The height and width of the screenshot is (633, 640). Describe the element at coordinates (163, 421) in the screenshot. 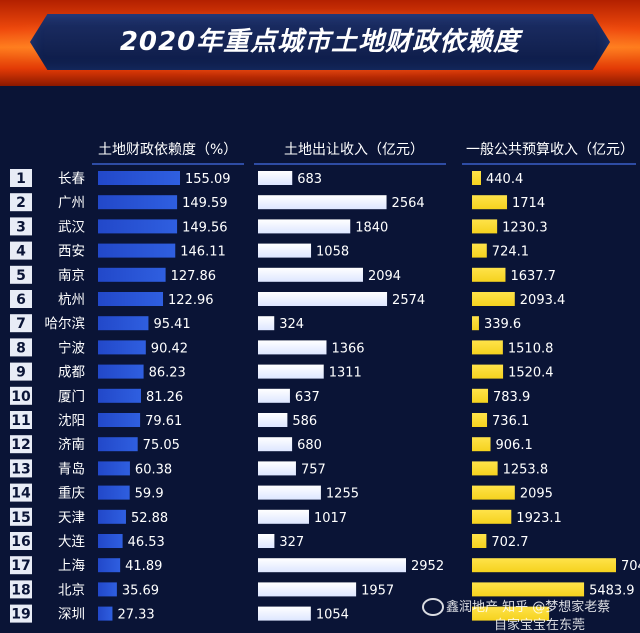

I see `data-label: 79.61` at that location.